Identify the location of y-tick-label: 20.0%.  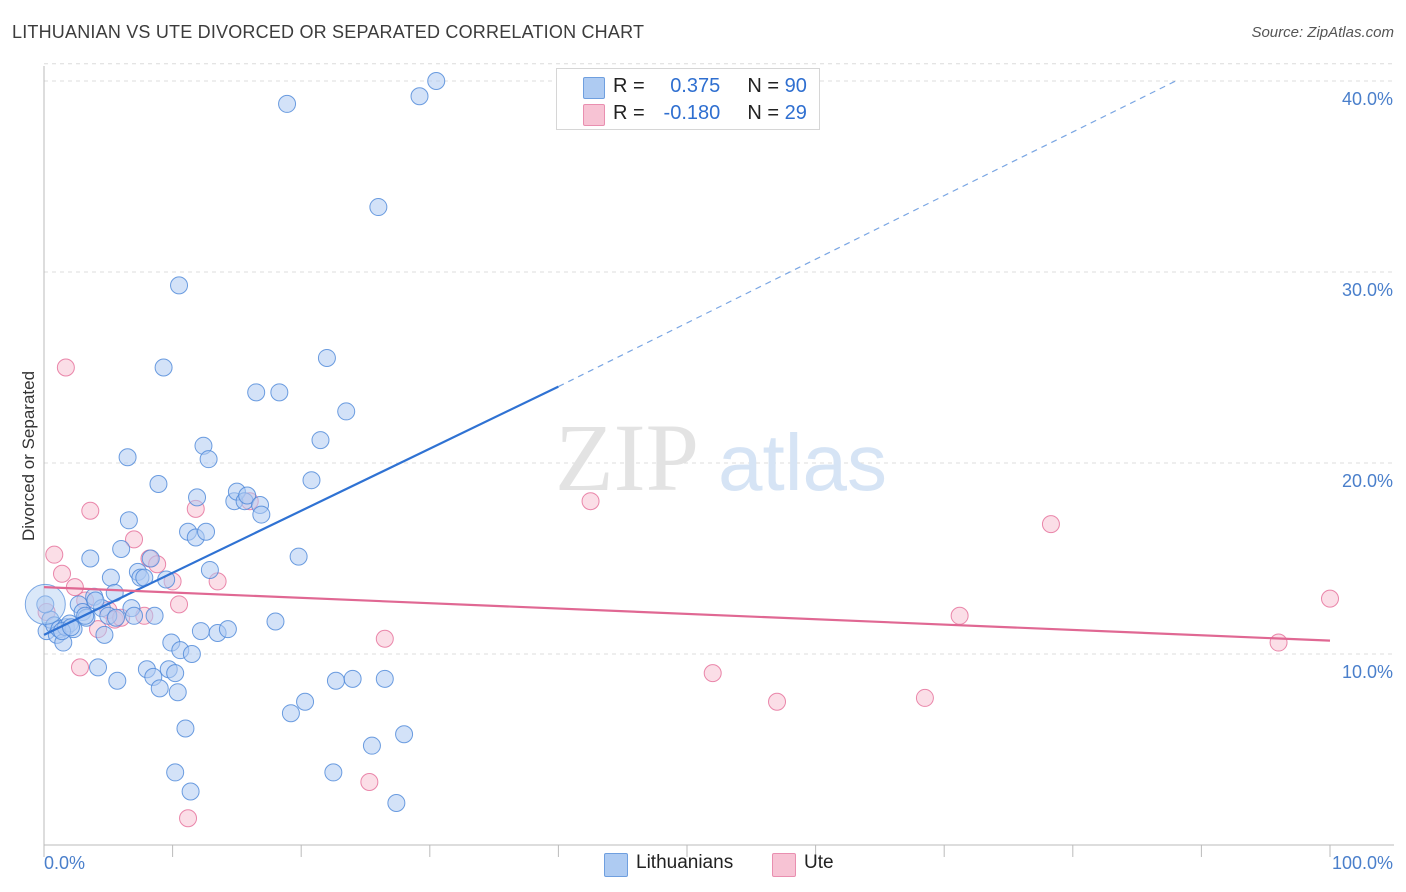
(1367, 481).